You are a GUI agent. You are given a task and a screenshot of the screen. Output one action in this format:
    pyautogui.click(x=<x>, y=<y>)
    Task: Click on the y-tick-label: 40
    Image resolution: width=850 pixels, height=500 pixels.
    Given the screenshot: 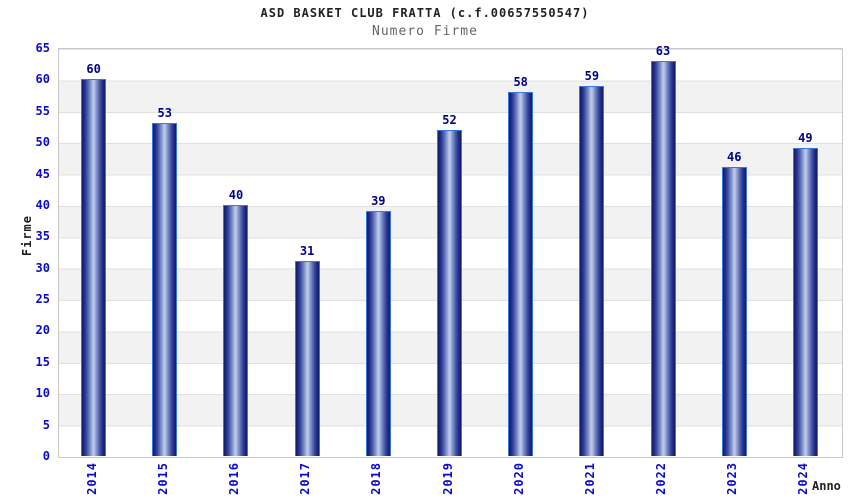 What is the action you would take?
    pyautogui.click(x=42, y=204)
    